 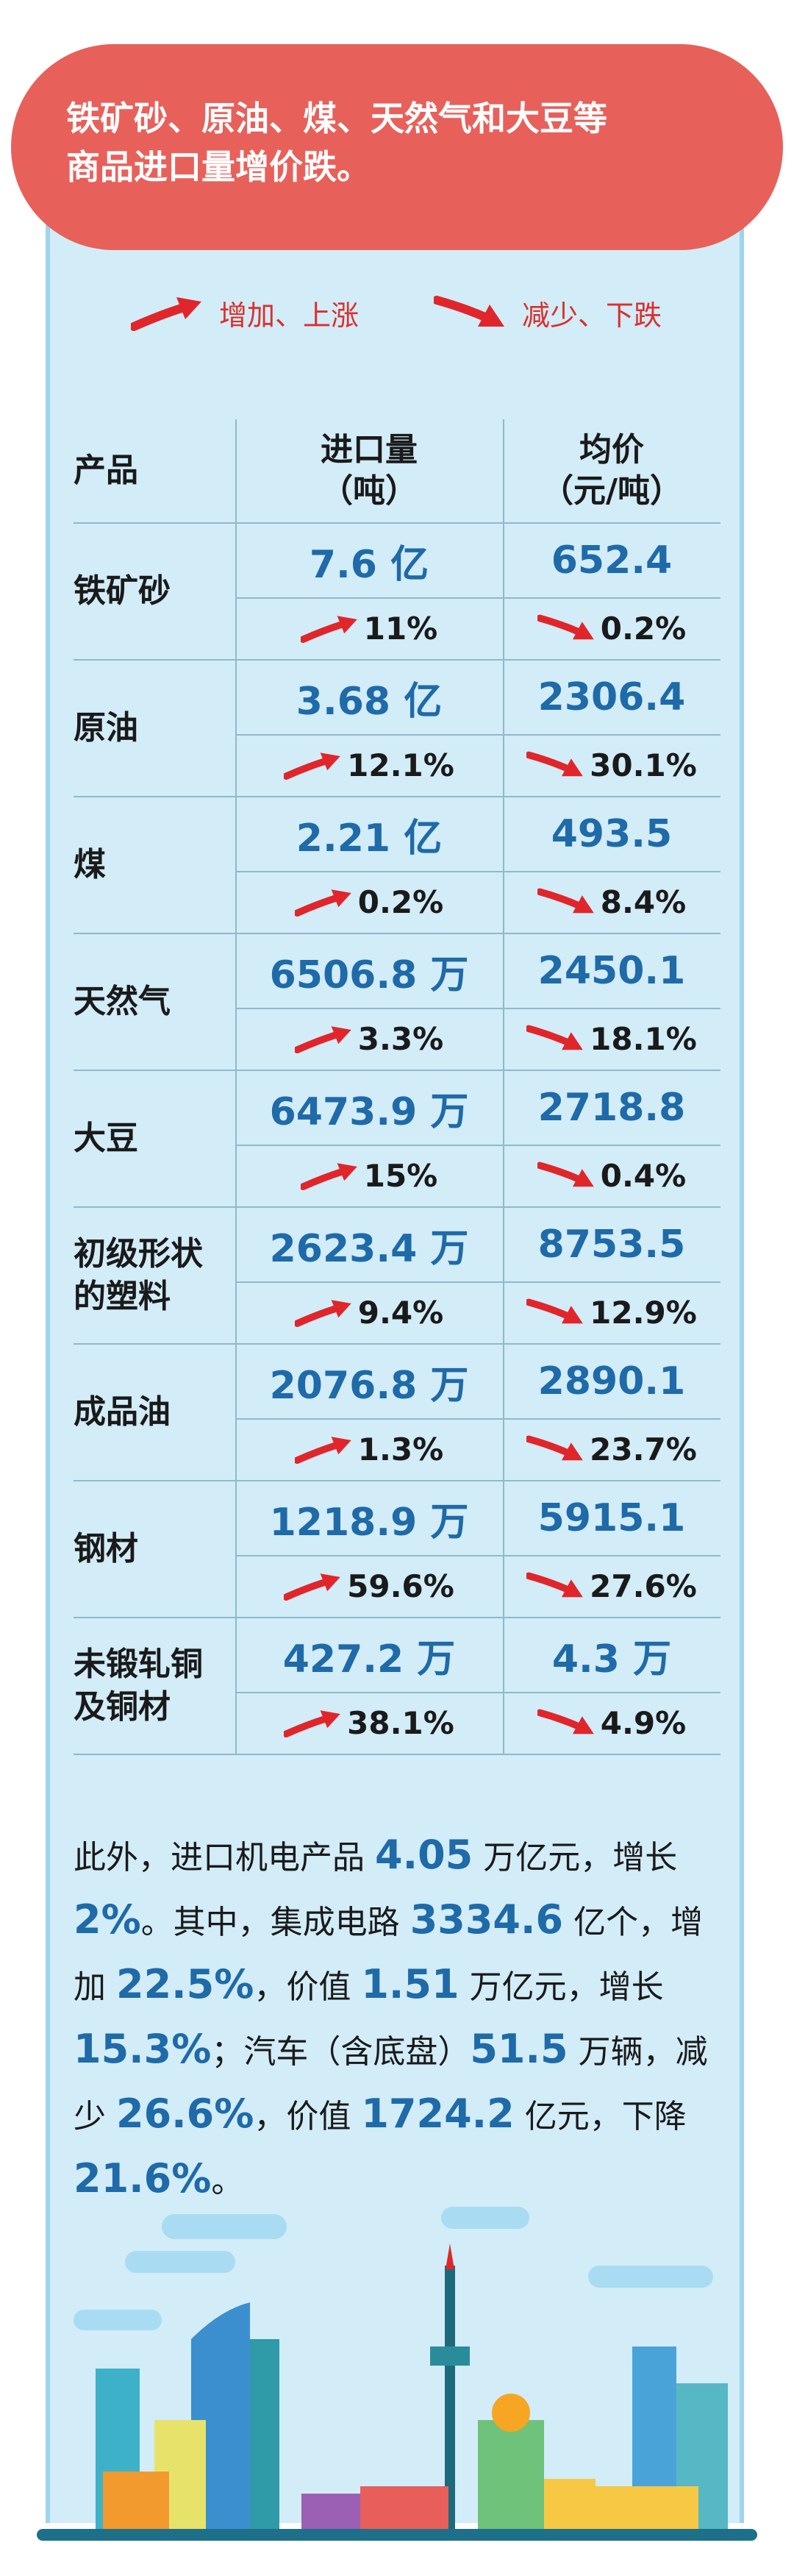 I want to click on para-value: 2%, so click(x=107, y=1919).